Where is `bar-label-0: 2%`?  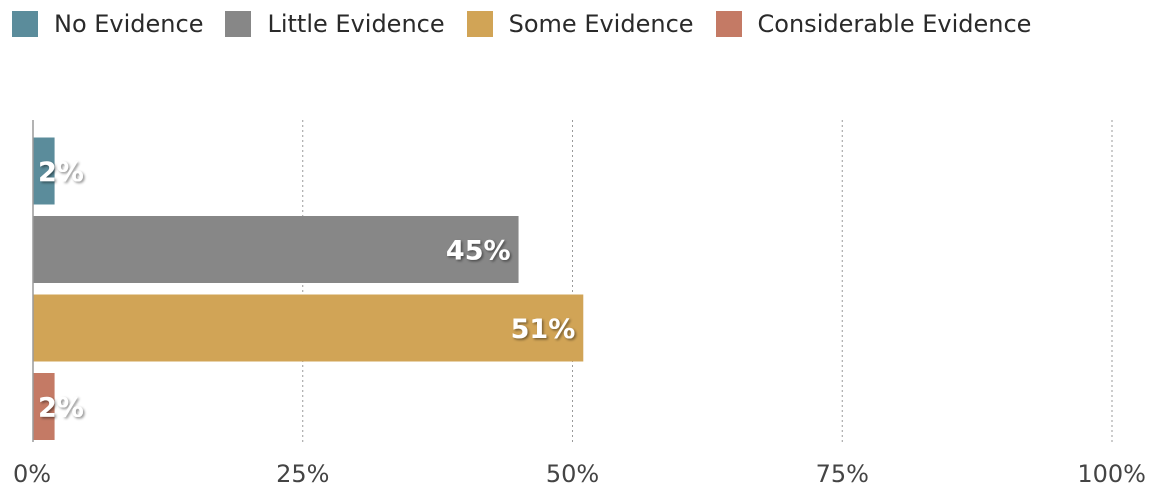 bar-label-0: 2% is located at coordinates (61, 172).